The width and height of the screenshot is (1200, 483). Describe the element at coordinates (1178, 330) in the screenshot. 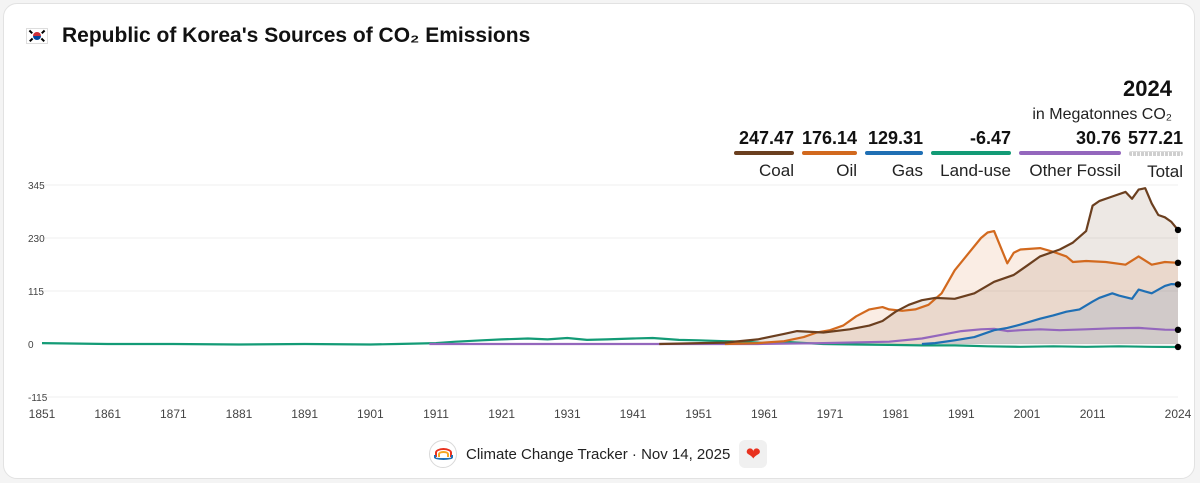

I see `endpoint-other-fossil` at that location.